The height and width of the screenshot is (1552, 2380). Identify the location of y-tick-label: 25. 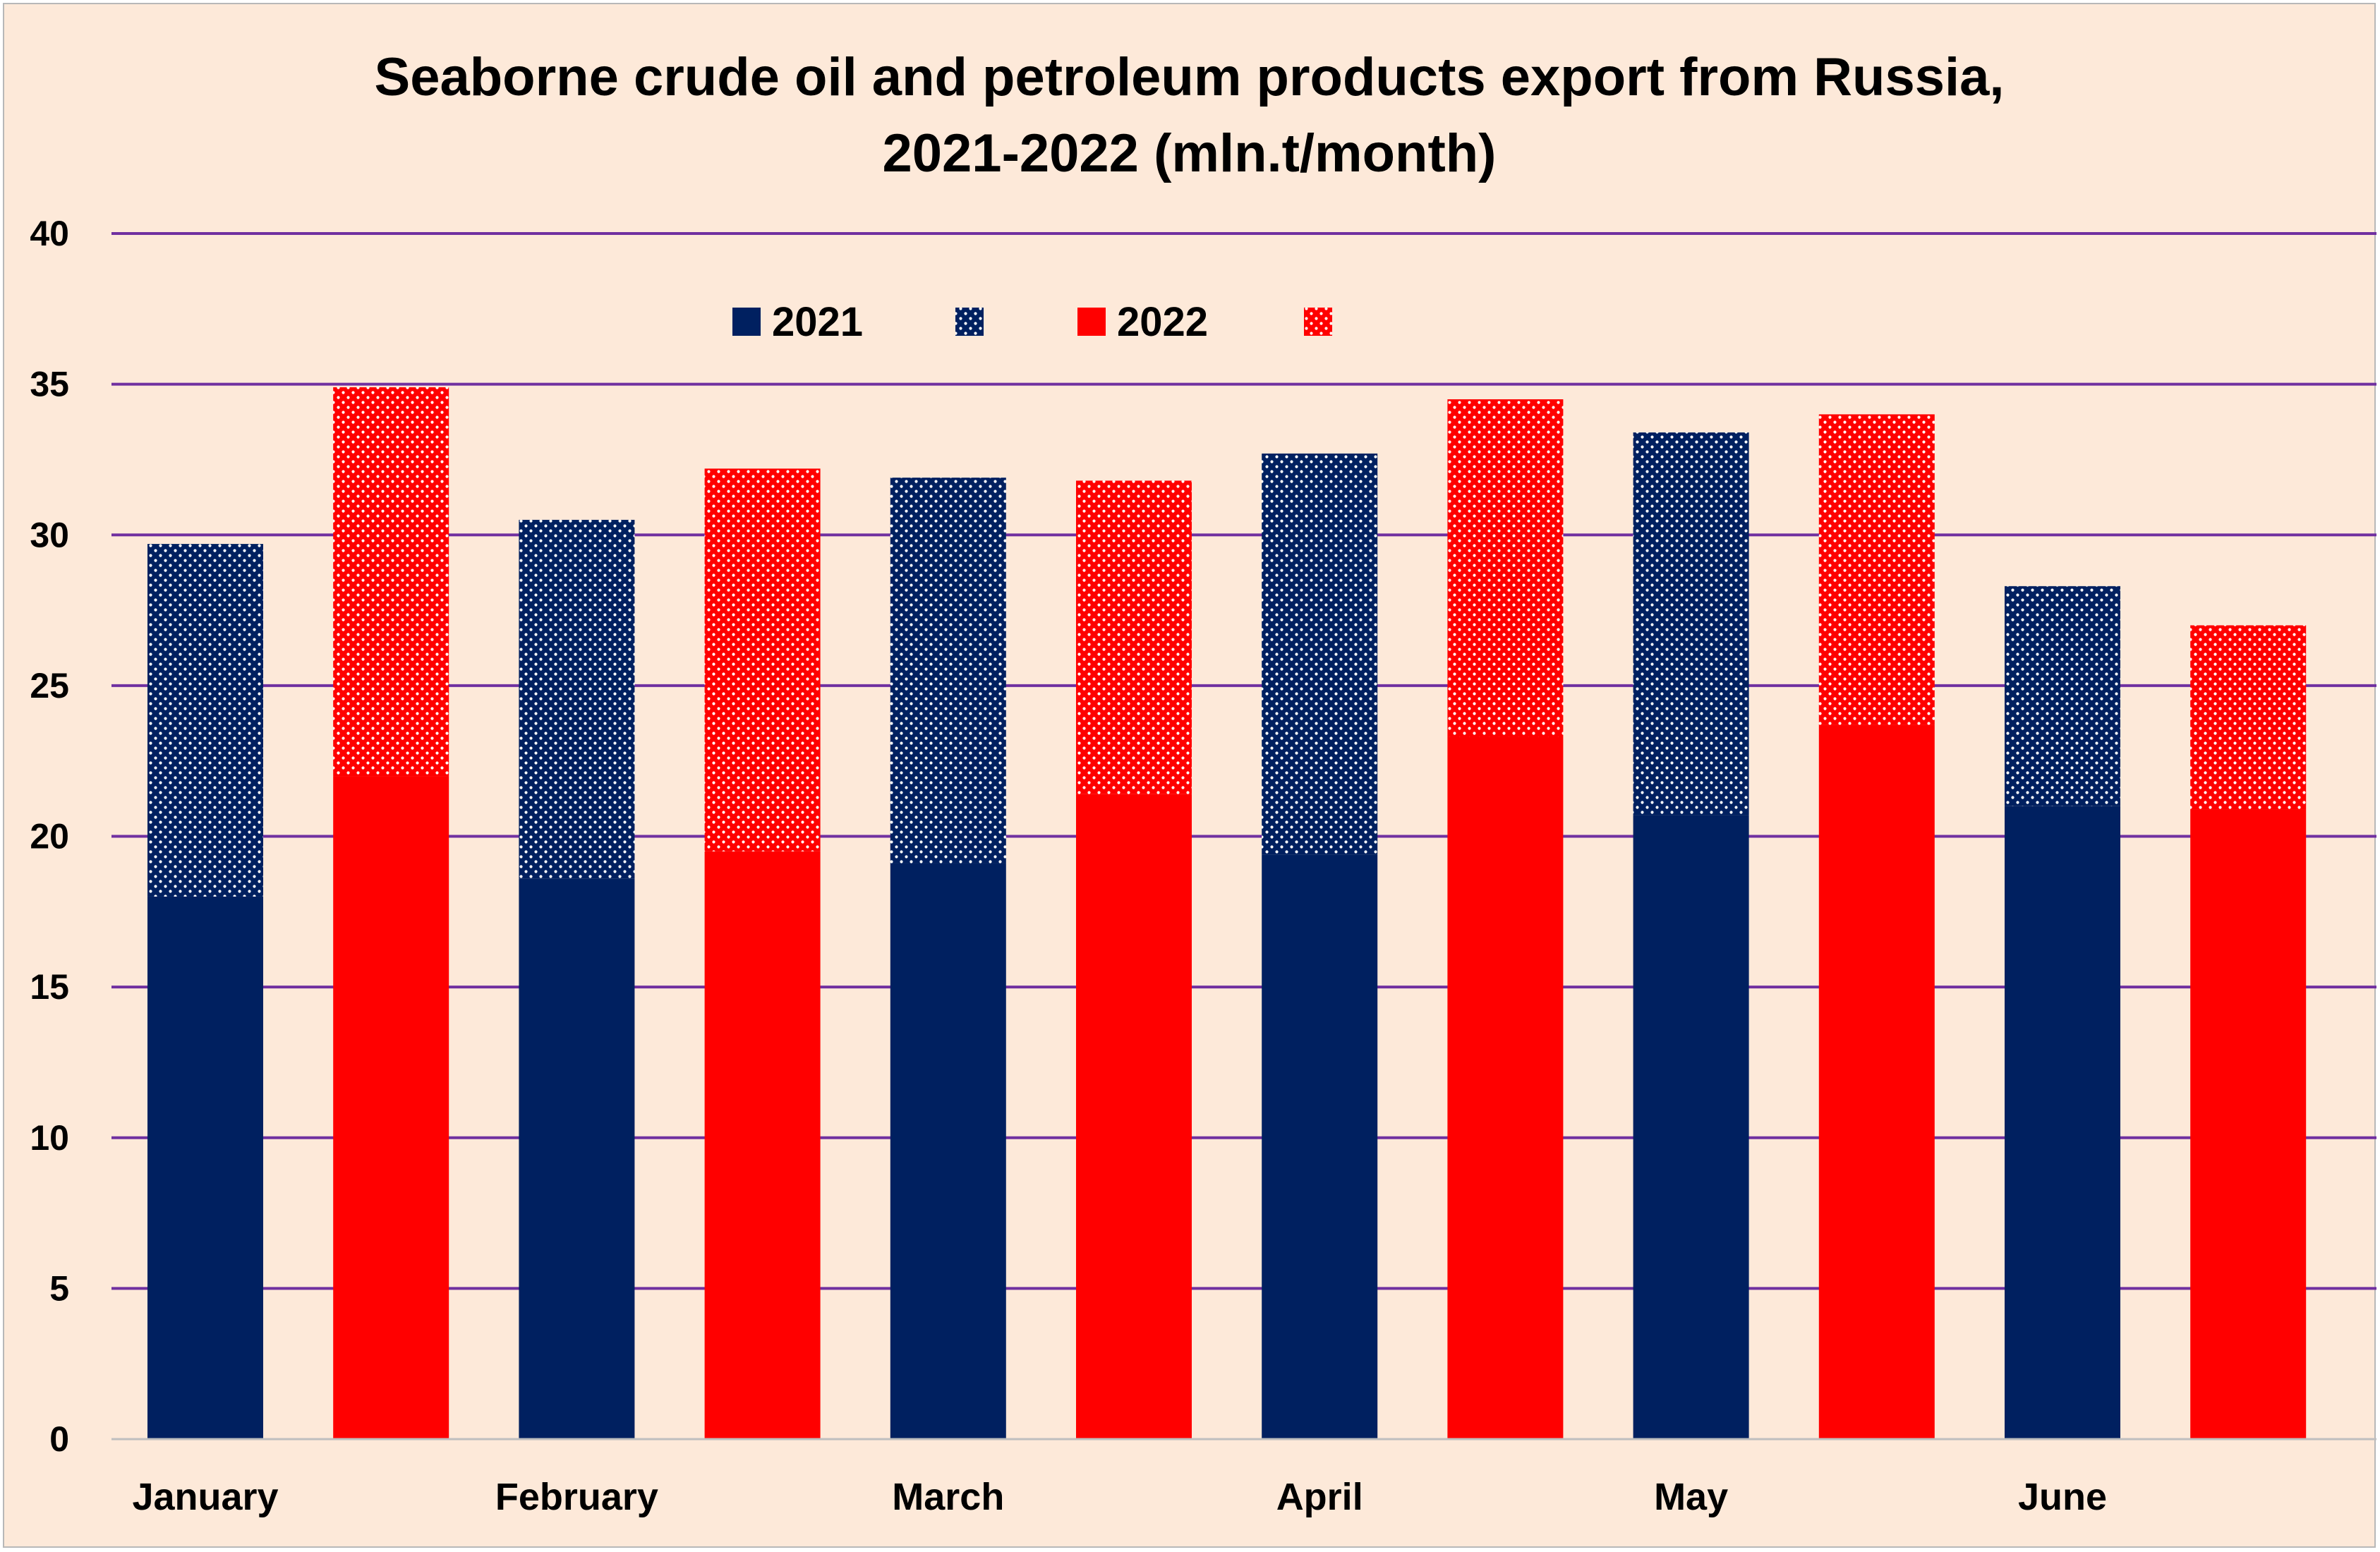
(50, 685).